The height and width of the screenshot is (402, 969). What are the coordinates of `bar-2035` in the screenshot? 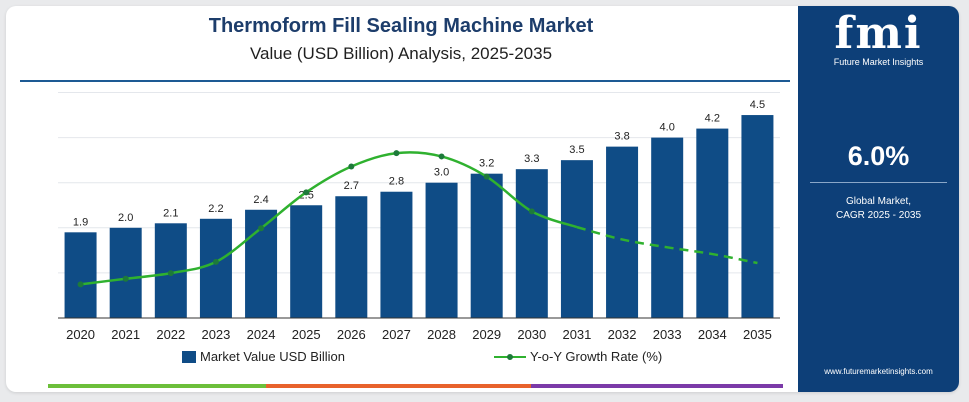 It's located at (757, 216).